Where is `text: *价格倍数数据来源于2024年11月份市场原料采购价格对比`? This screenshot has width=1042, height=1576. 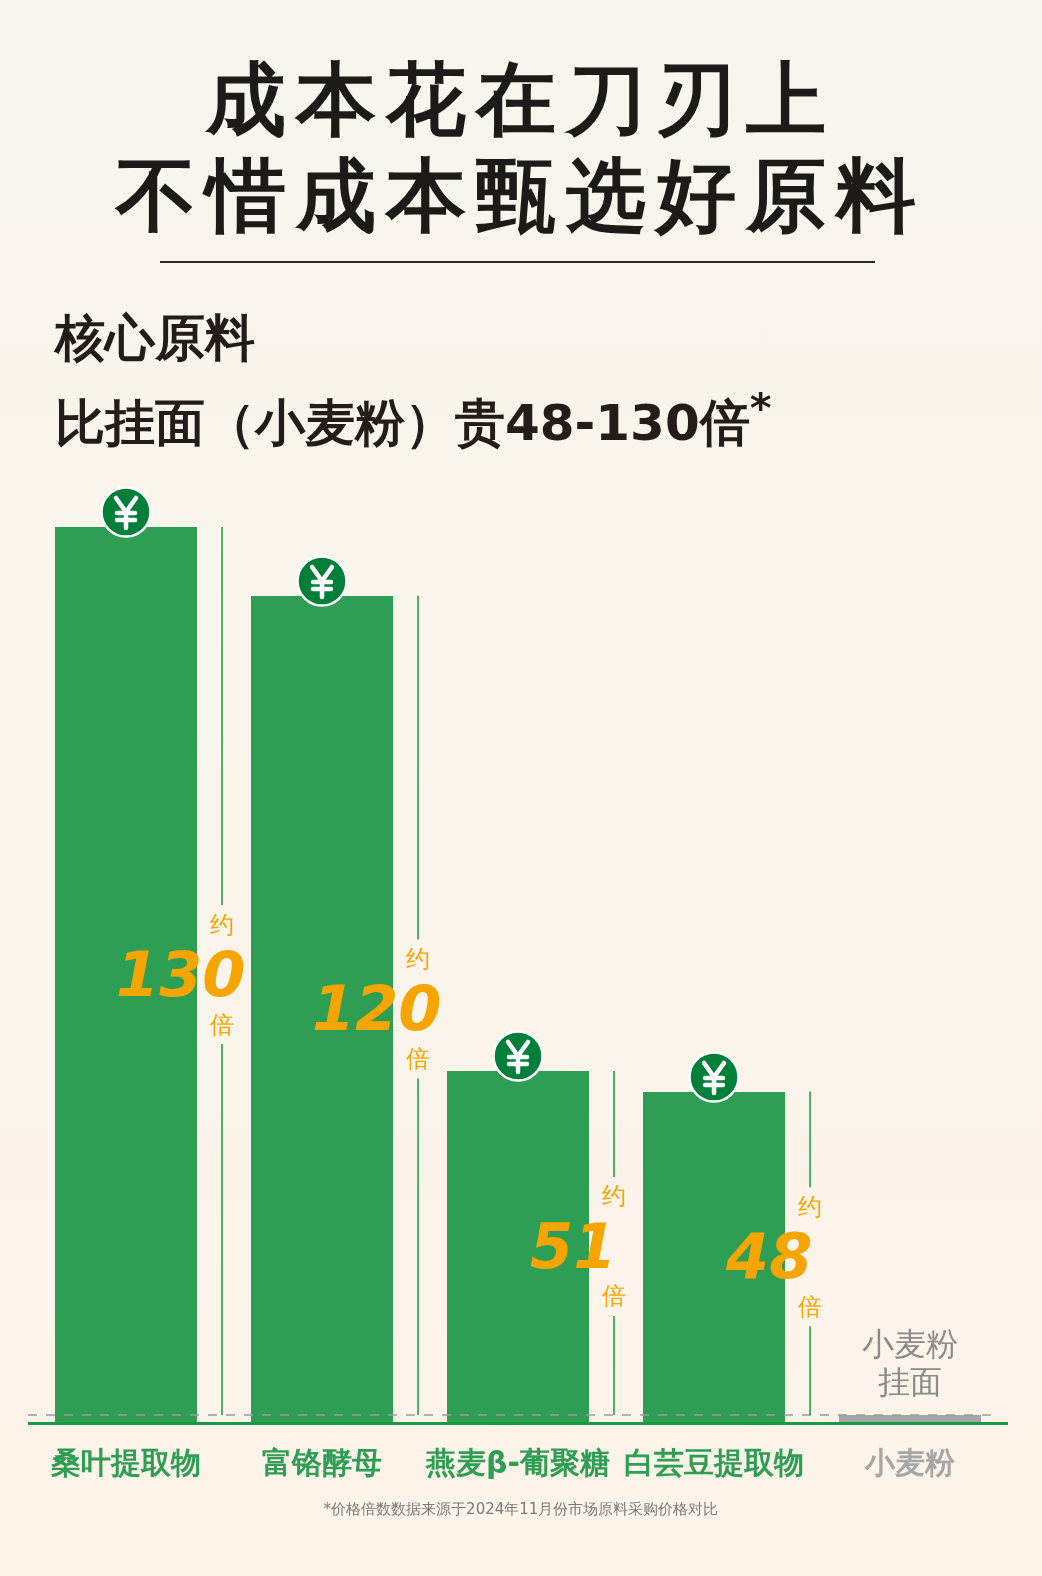
text: *价格倍数数据来源于2024年11月份市场原料采购价格对比 is located at coordinates (521, 1509).